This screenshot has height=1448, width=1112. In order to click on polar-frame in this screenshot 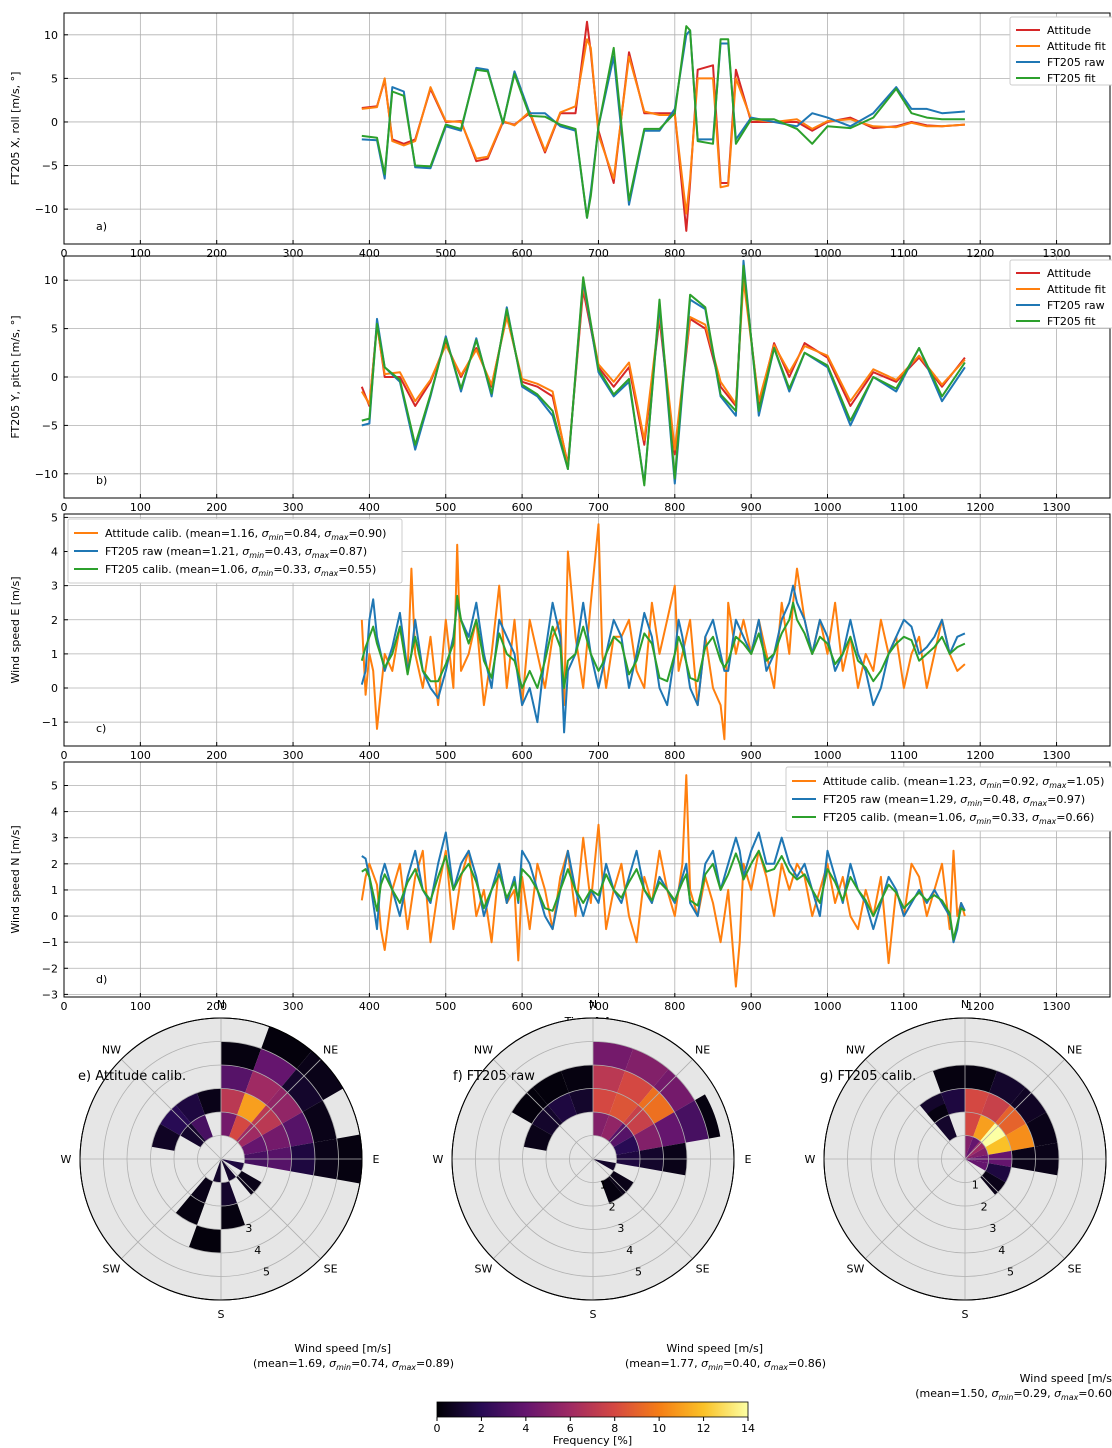, I will do `click(221, 1159)`.